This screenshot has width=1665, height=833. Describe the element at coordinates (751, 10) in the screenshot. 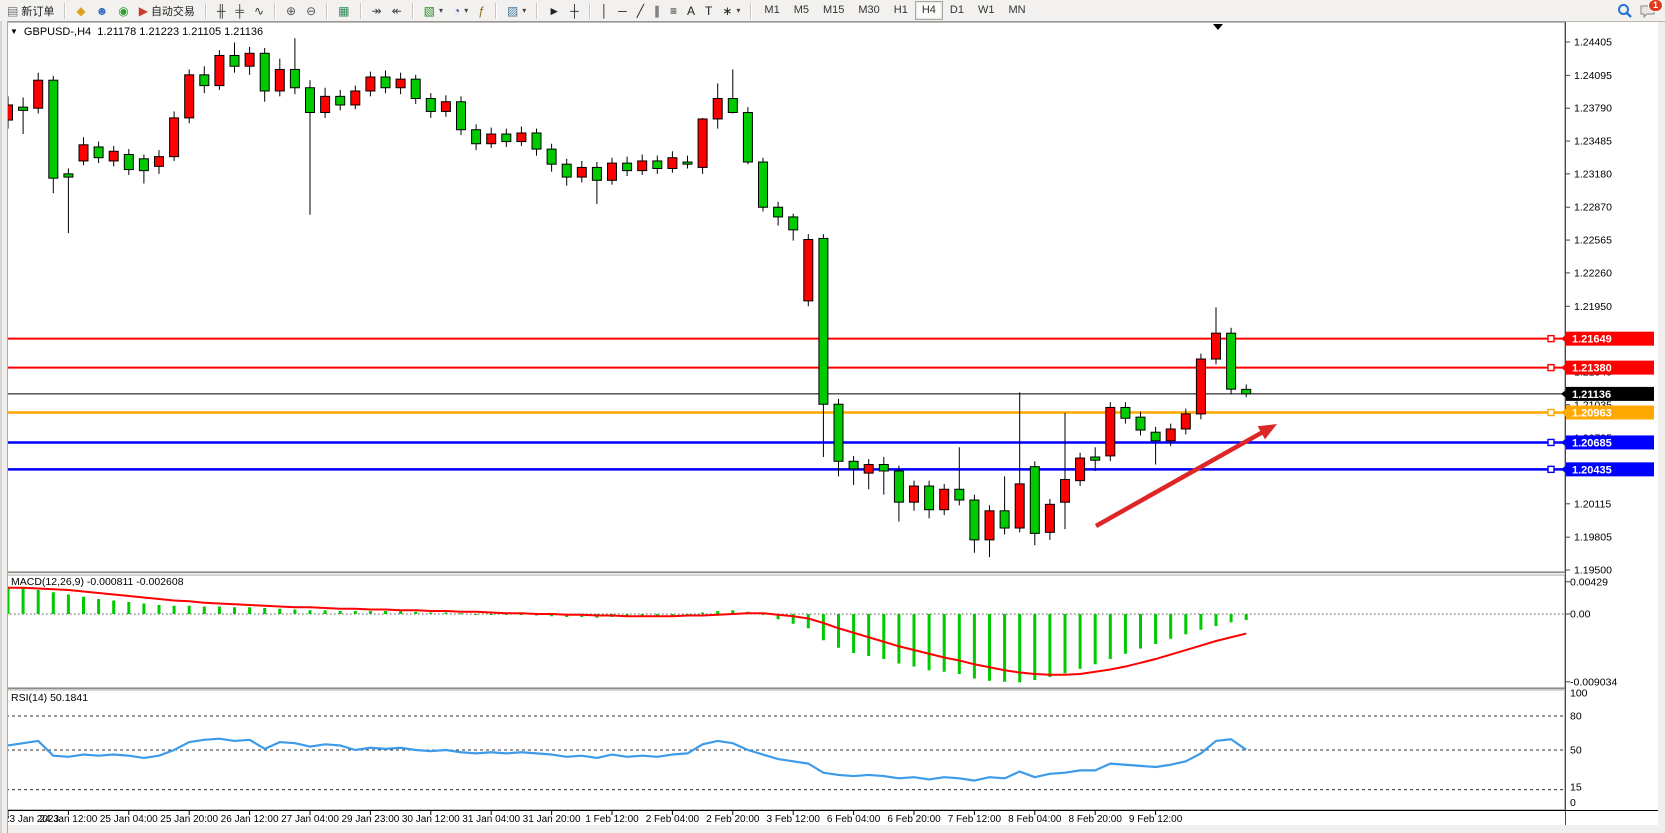

I see `toolbar-separator` at that location.